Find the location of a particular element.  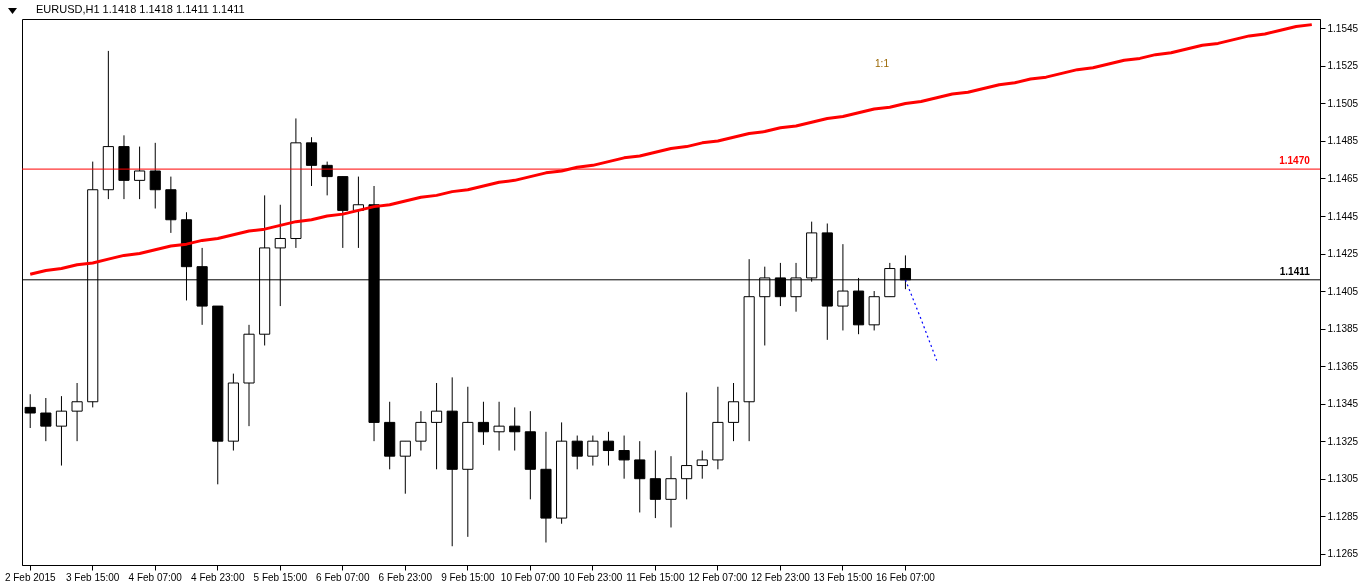

y-tick-label: 1.1405 is located at coordinates (1343, 291).